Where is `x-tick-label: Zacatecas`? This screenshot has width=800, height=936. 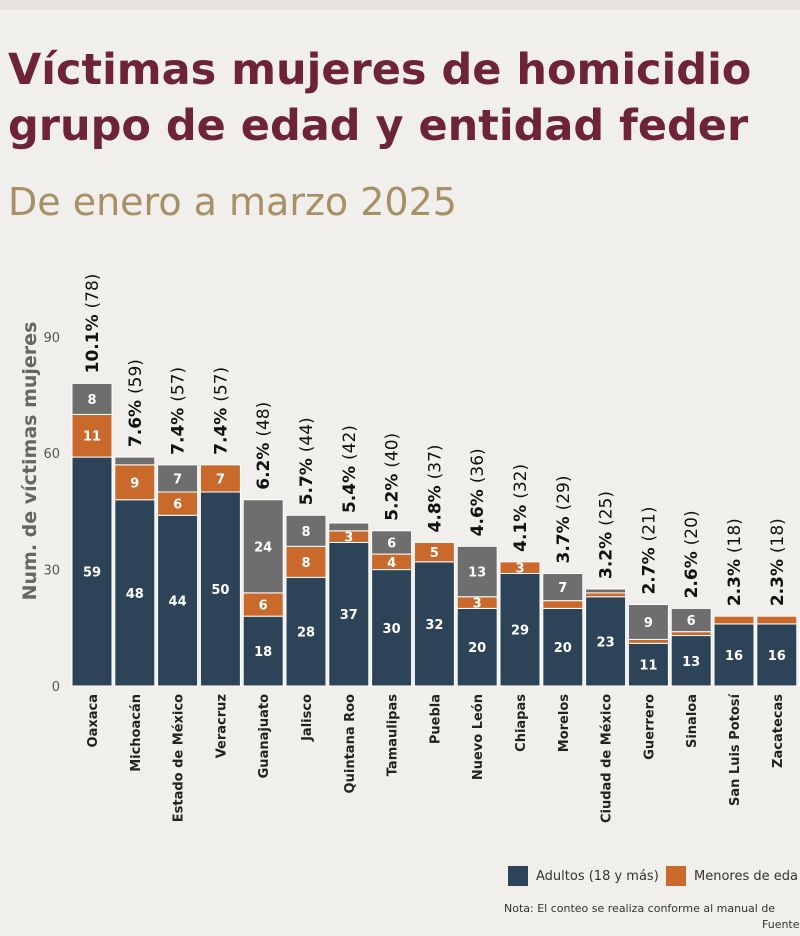
x-tick-label: Zacatecas is located at coordinates (778, 731).